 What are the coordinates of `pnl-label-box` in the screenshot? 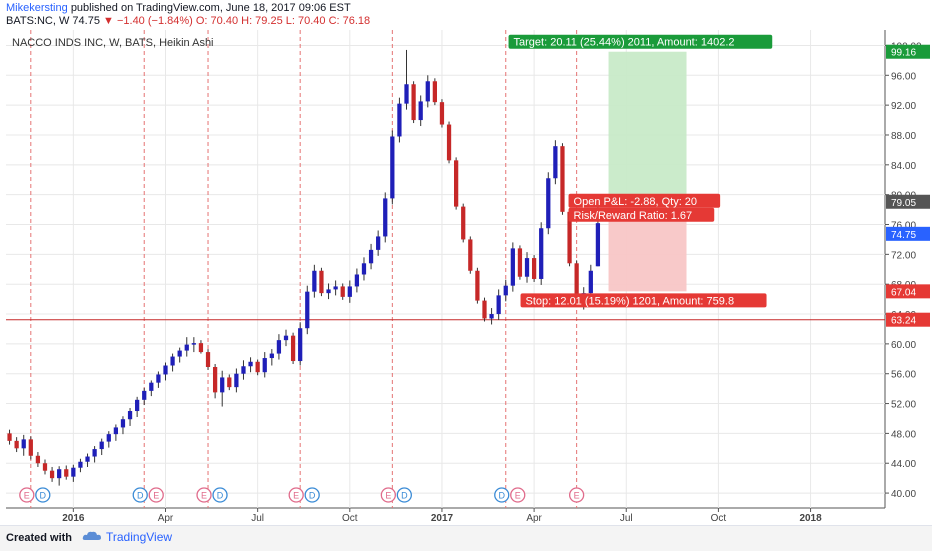 It's located at (644, 200).